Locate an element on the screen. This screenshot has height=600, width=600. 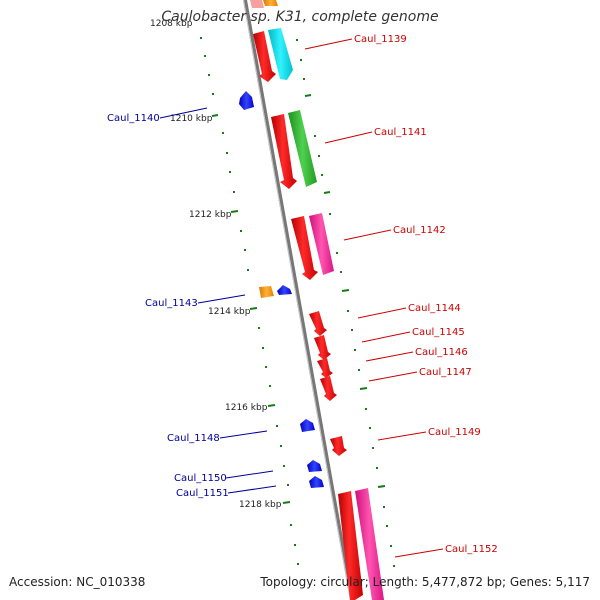
gene-Caul_1141b is located at coordinates (302, 148).